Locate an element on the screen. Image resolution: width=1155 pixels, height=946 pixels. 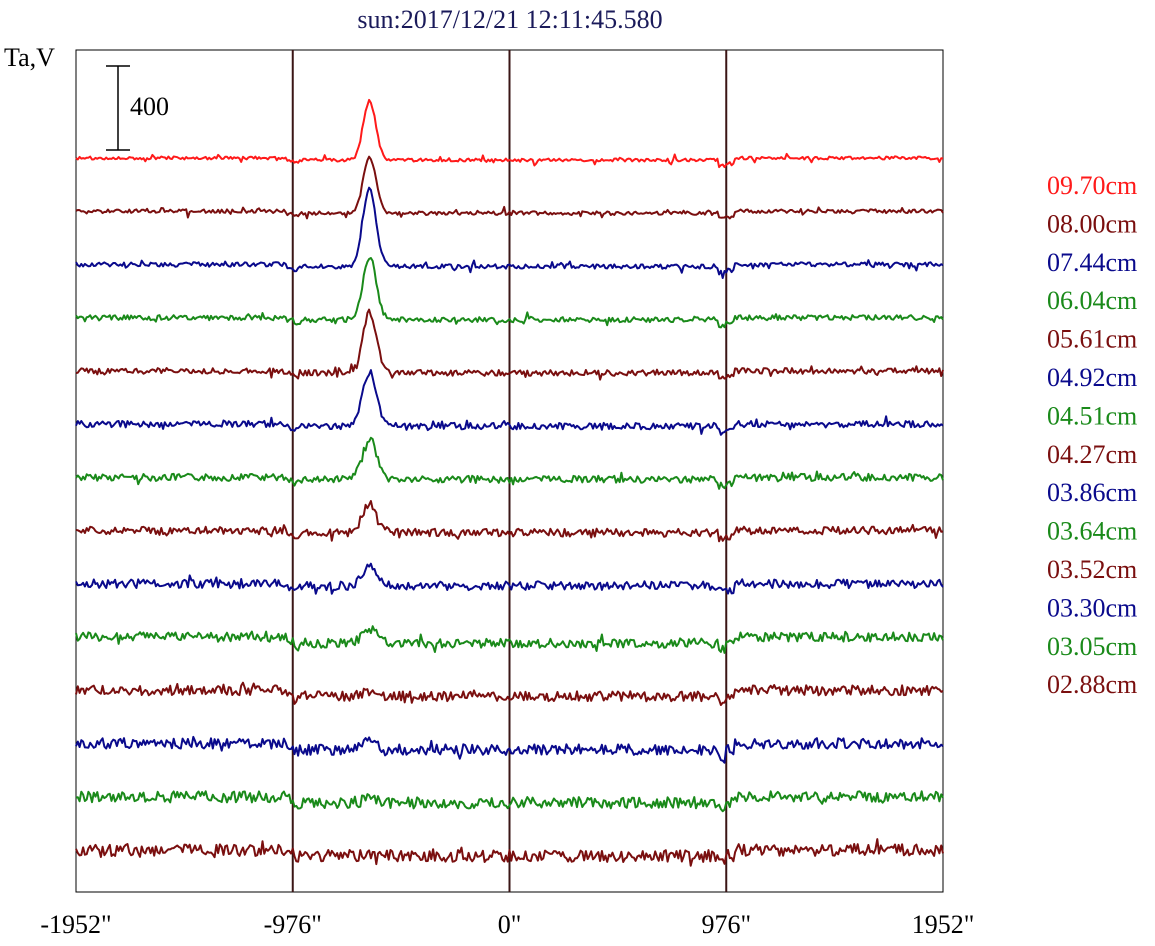
chart-title: sun:2017/12/21 12:11:45.580 is located at coordinates (509, 19).